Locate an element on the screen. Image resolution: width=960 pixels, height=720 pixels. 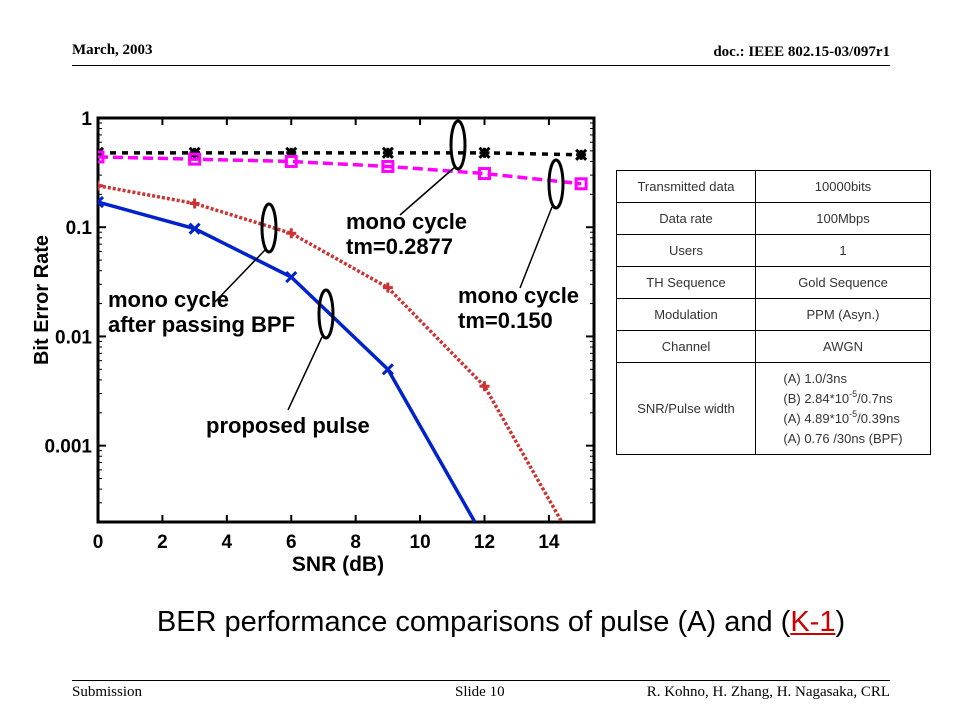
annotation-label-line: tm=0.2877 is located at coordinates (399, 246).